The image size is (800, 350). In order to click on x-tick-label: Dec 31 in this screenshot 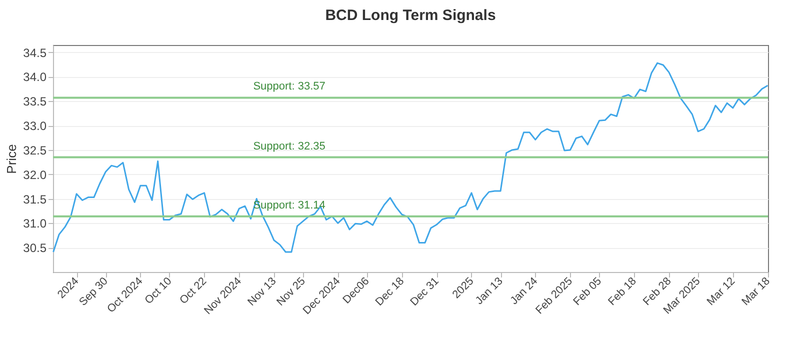, I will do `click(425, 291)`.